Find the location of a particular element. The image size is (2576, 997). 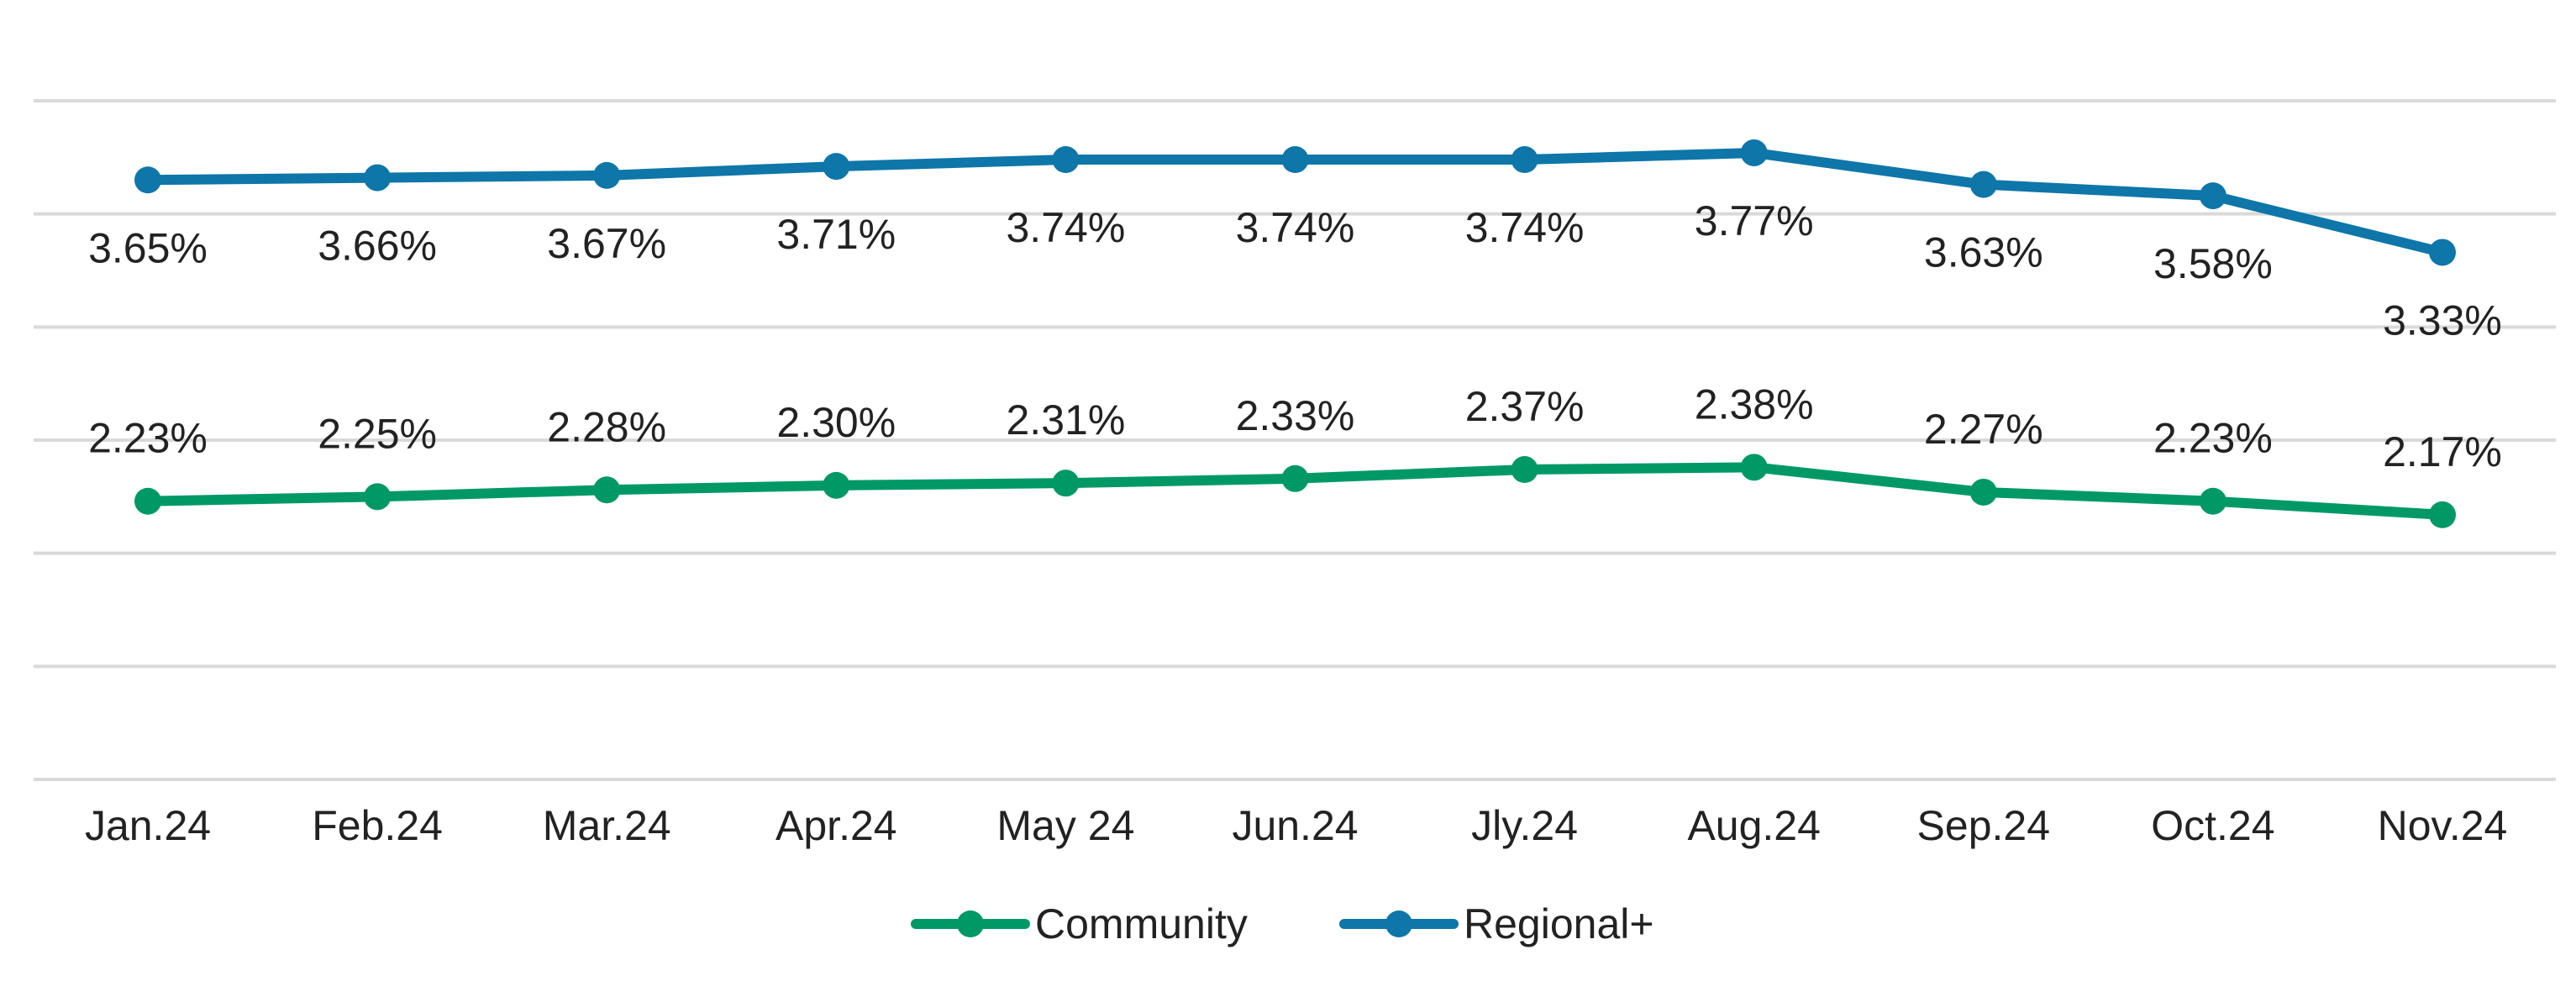

legend: Community Regional+ is located at coordinates (1282, 923).